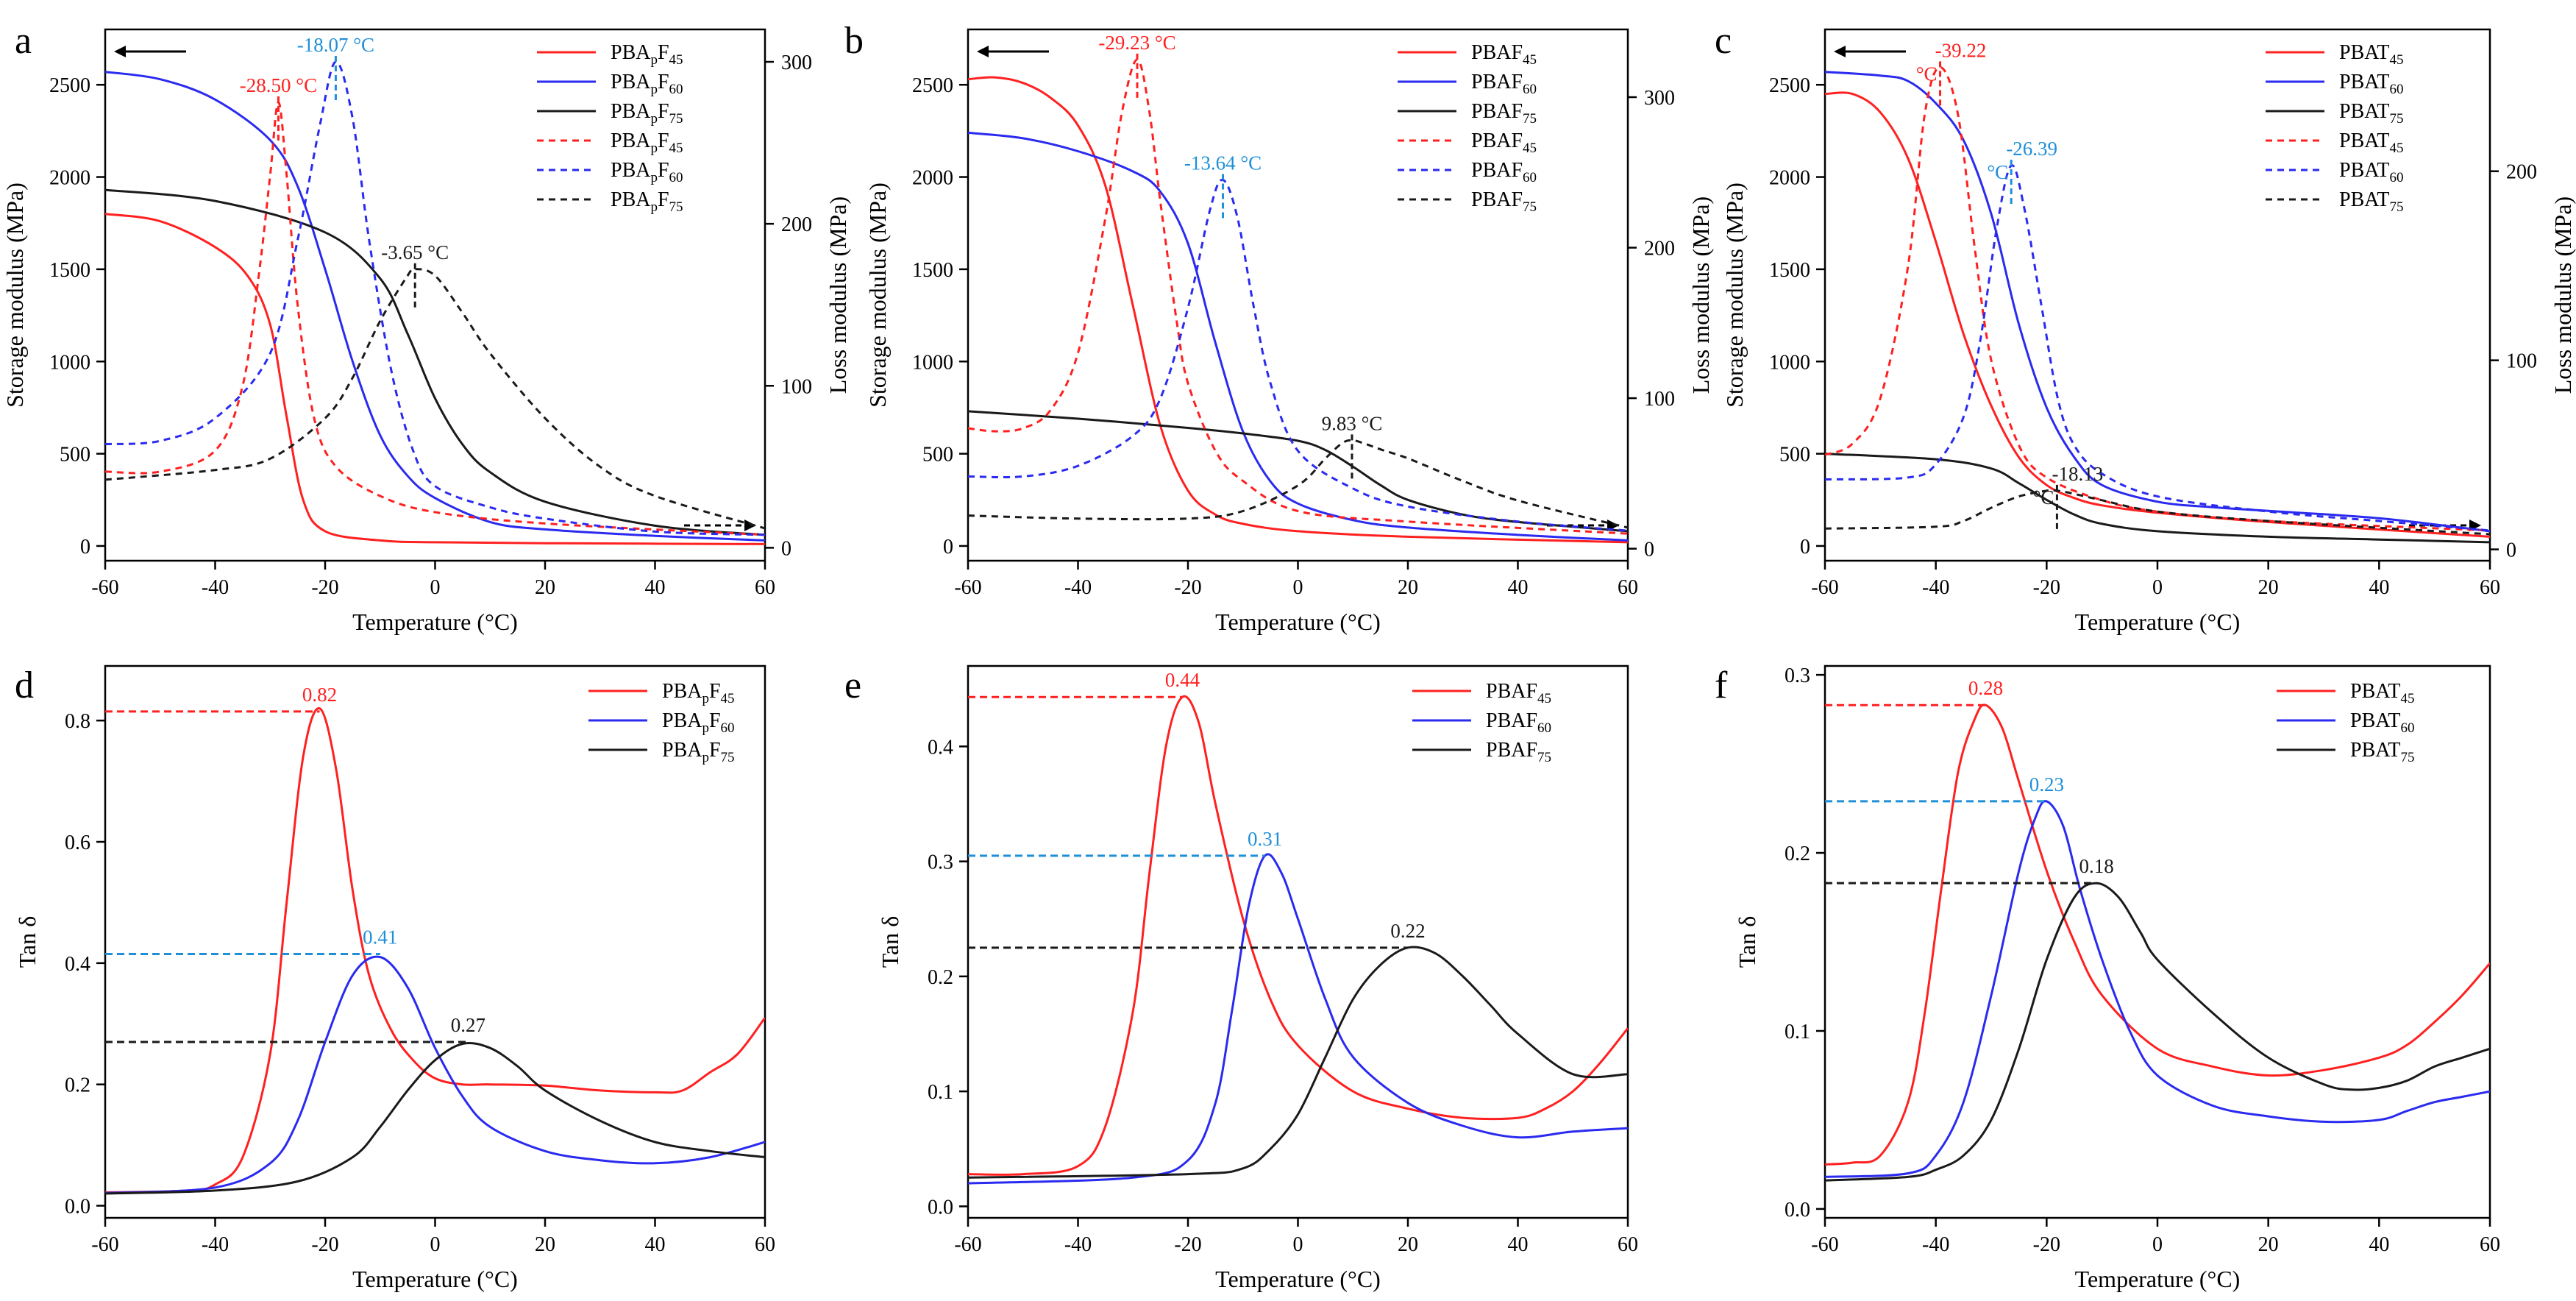  I want to click on y2-tick-label: 200, so click(1659, 249).